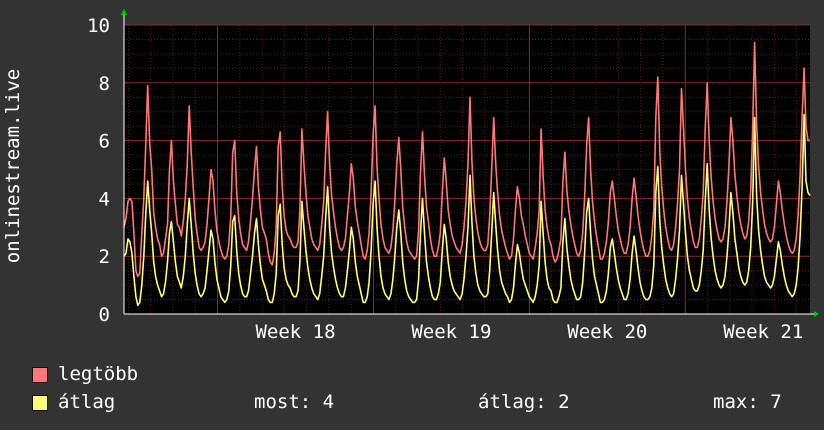  What do you see at coordinates (816, 314) in the screenshot?
I see `x-axis-arrow` at bounding box center [816, 314].